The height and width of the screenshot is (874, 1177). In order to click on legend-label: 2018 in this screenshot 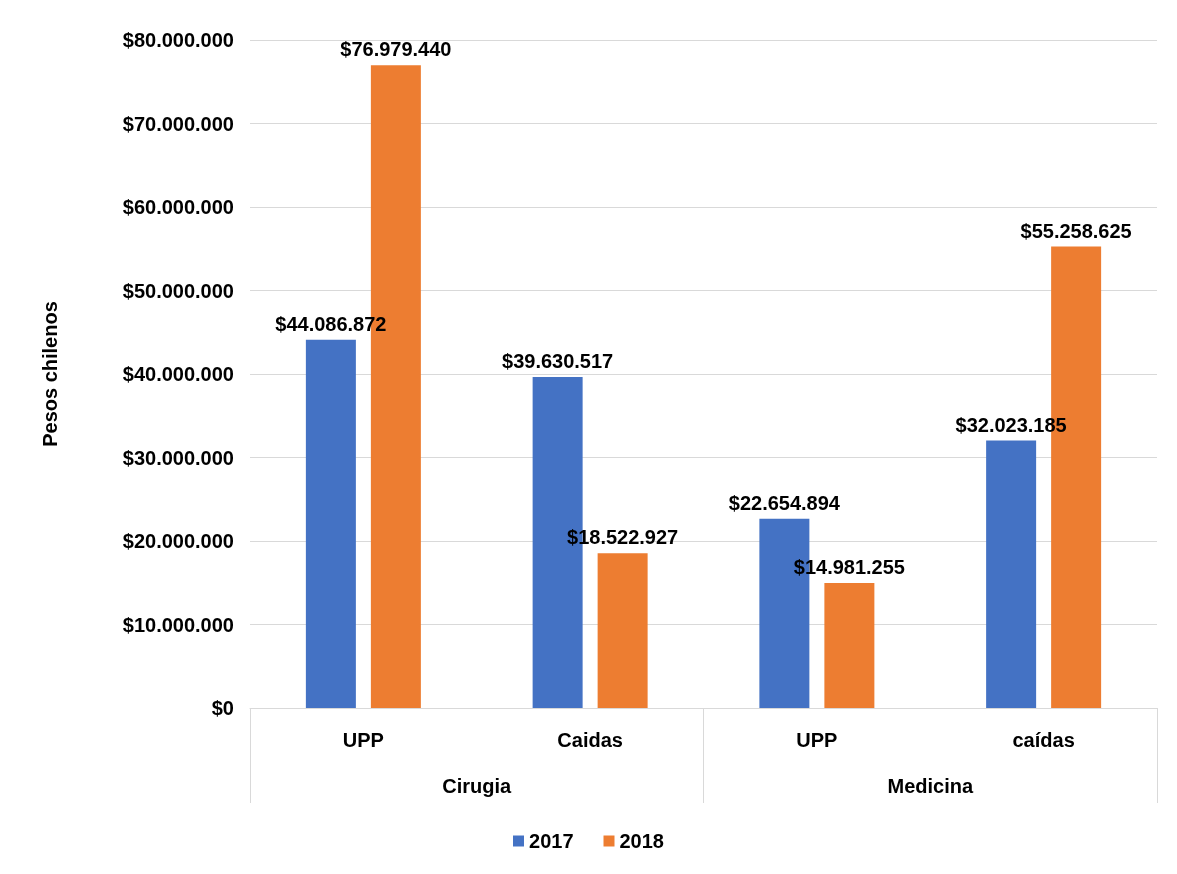, I will do `click(641, 841)`.